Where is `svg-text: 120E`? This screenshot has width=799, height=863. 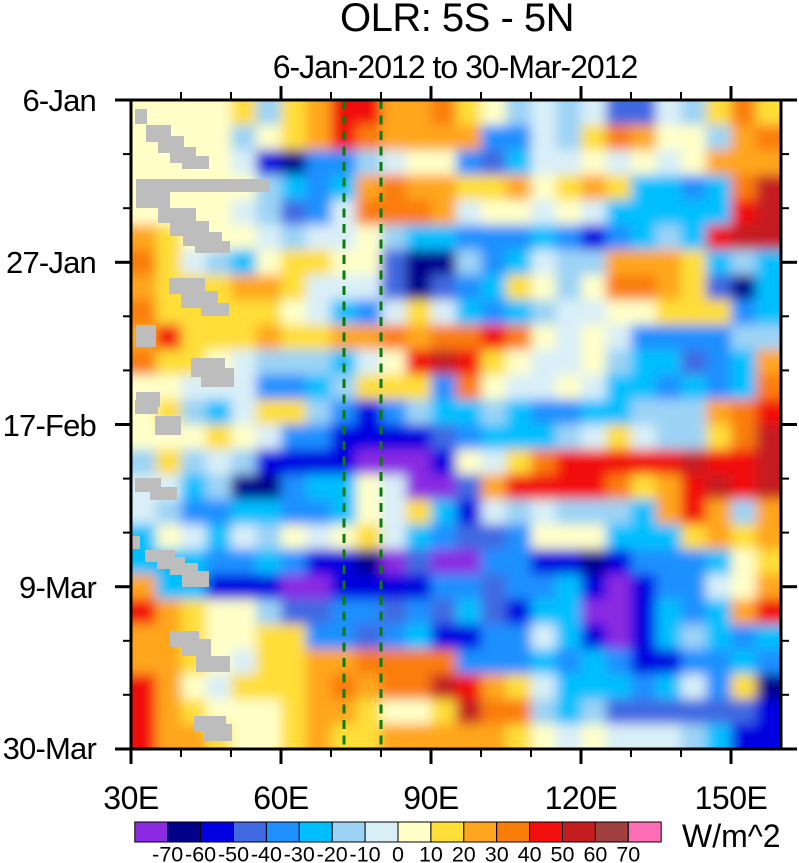 svg-text: 120E is located at coordinates (581, 798).